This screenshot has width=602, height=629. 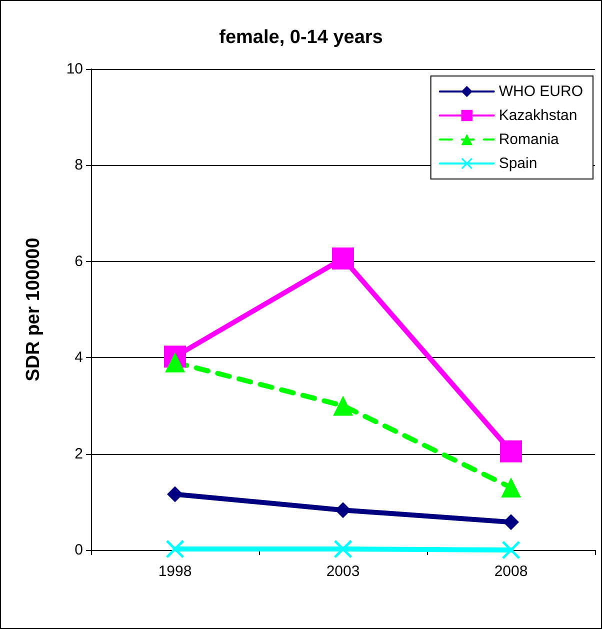 What do you see at coordinates (78, 357) in the screenshot?
I see `y-tick-label: 4` at bounding box center [78, 357].